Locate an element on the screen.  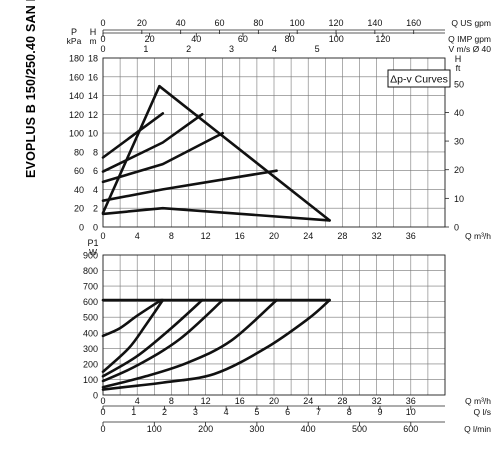
ls-tick-label: 6 is located at coordinates (287, 412).